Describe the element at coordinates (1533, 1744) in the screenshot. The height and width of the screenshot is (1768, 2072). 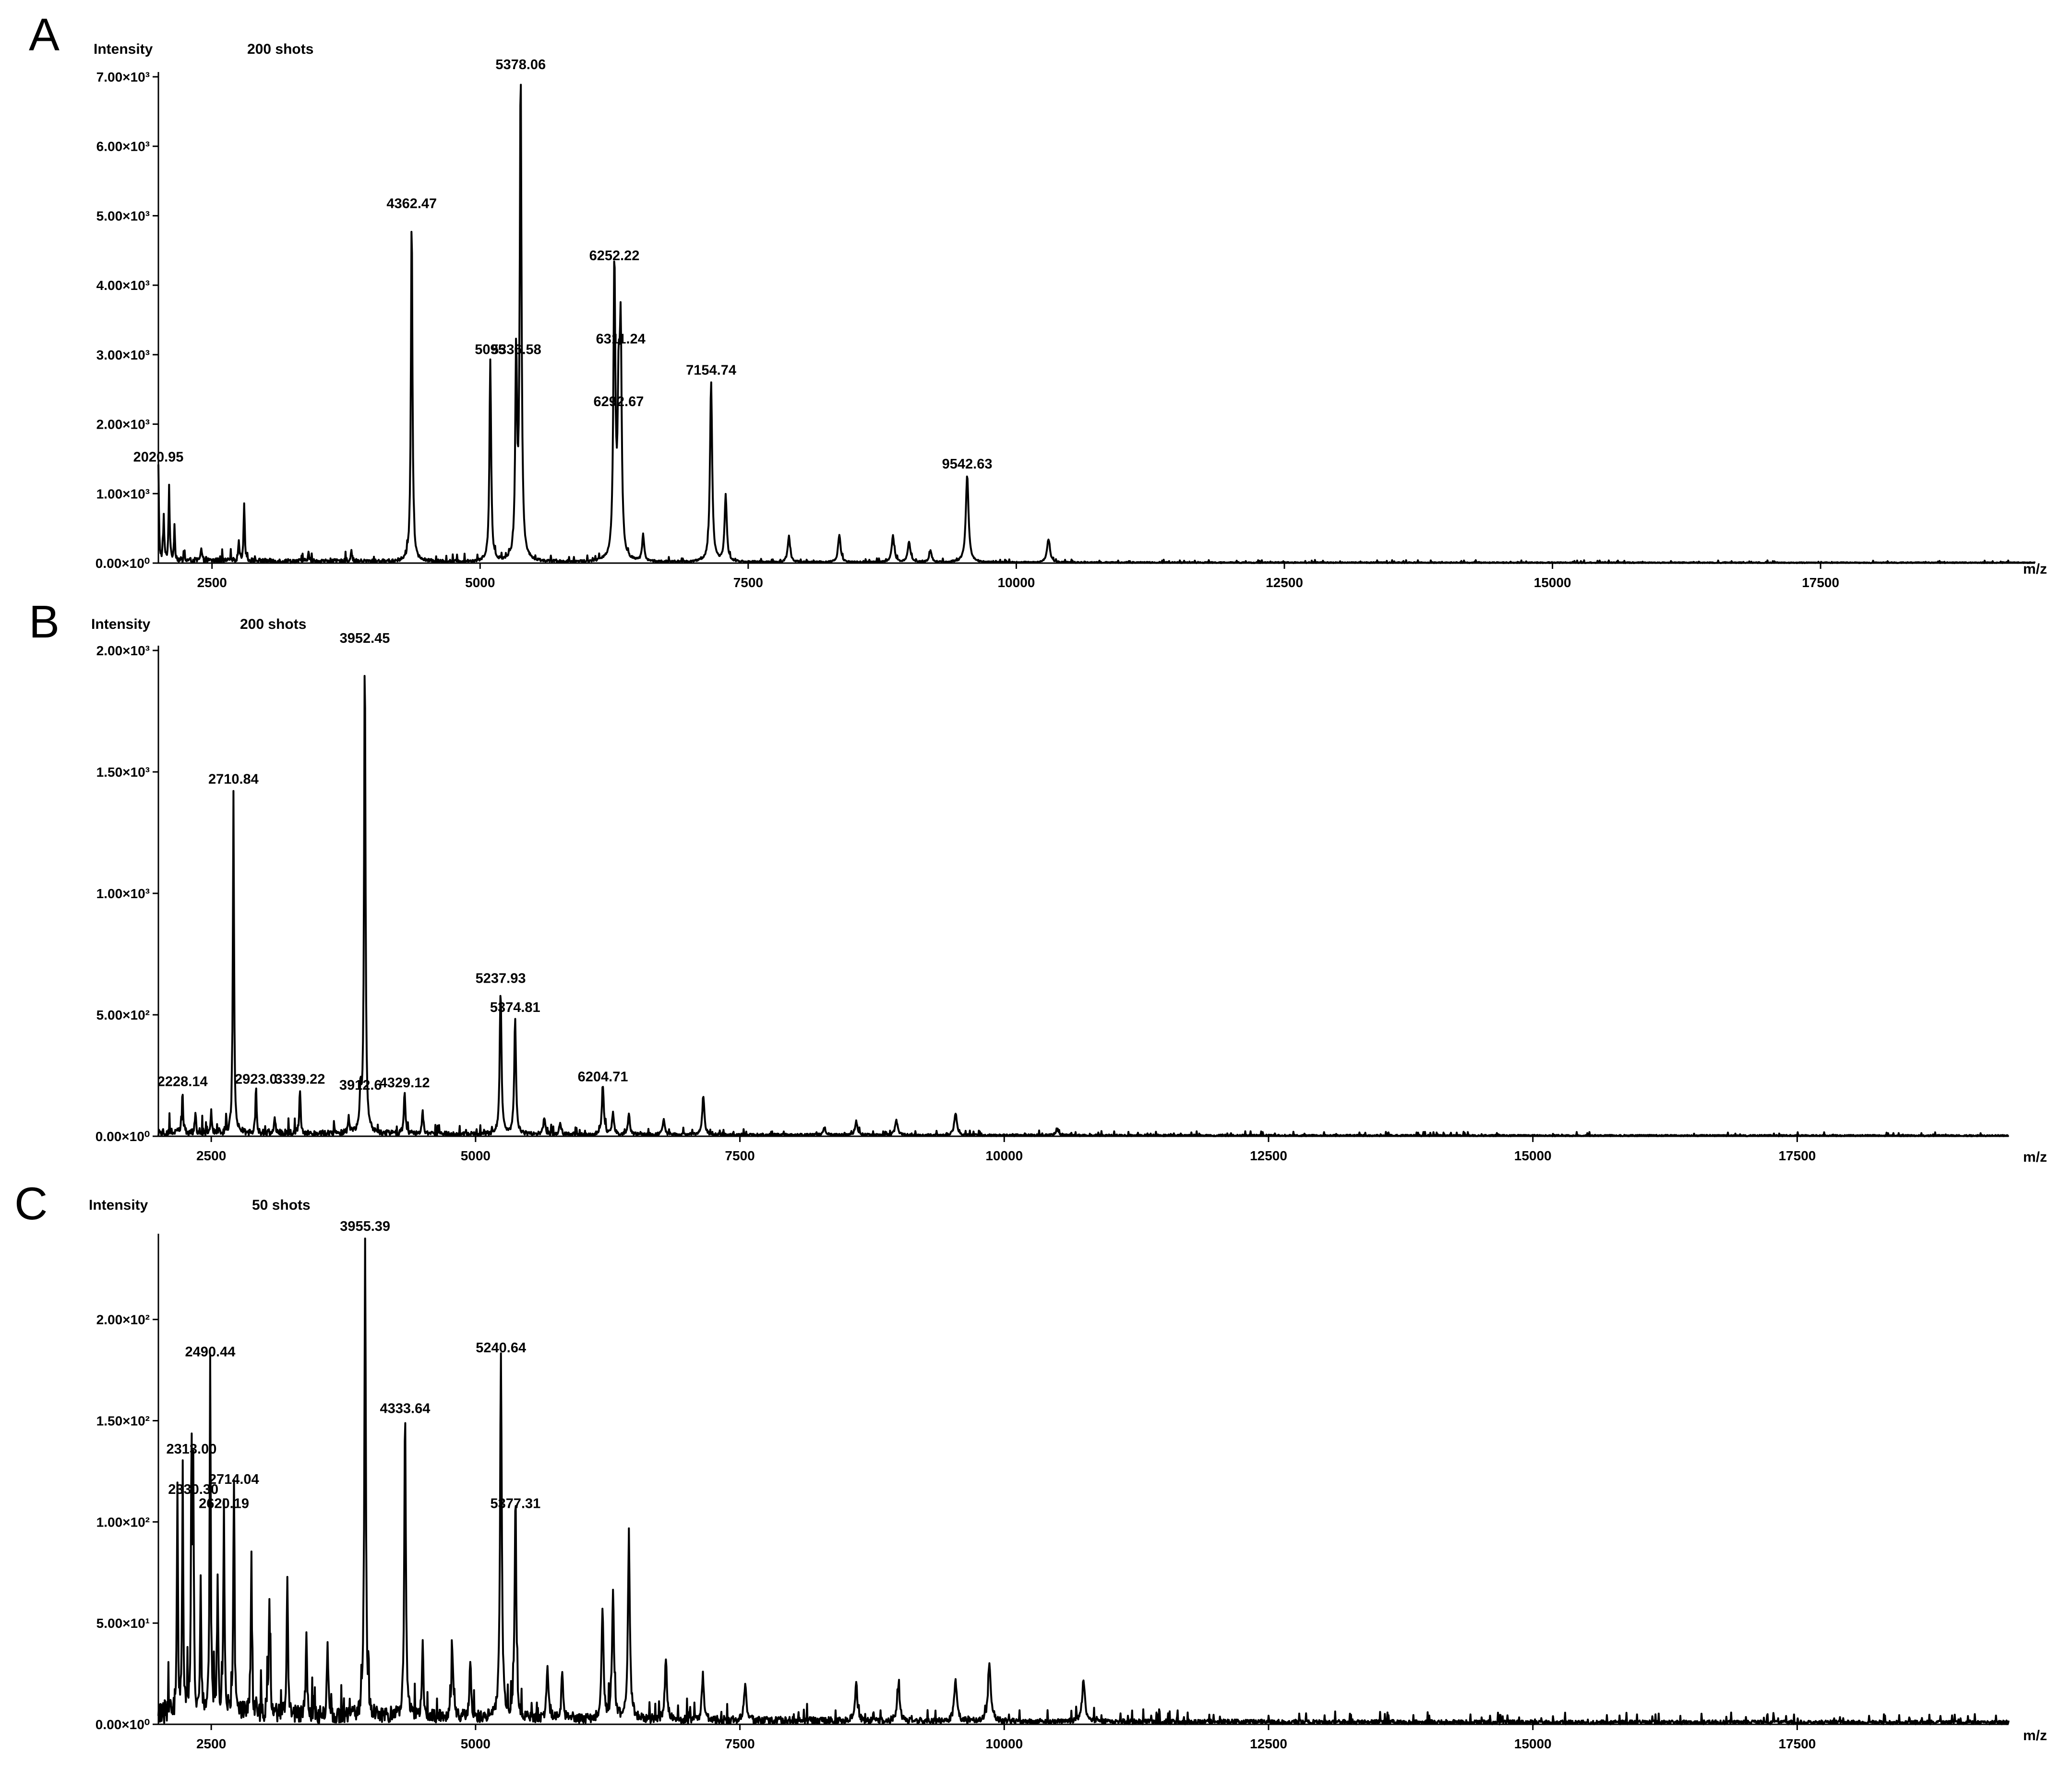
I see `x-tick-label-c: 15000` at that location.